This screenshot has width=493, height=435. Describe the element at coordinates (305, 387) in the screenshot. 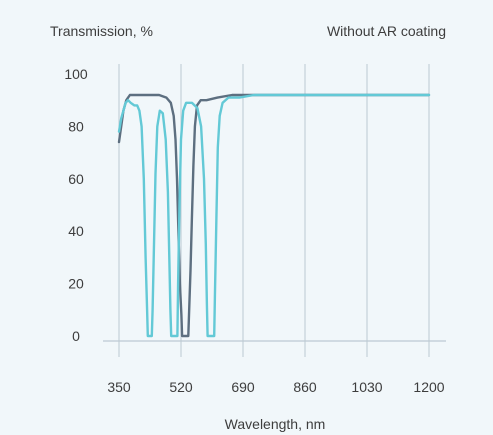

I see `x-tick-label: 860` at that location.